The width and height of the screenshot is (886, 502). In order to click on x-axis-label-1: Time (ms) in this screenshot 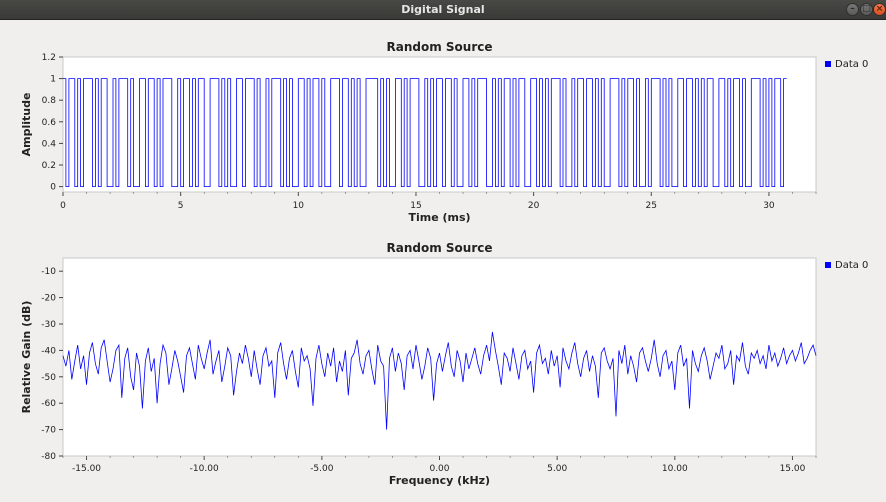, I will do `click(439, 217)`.